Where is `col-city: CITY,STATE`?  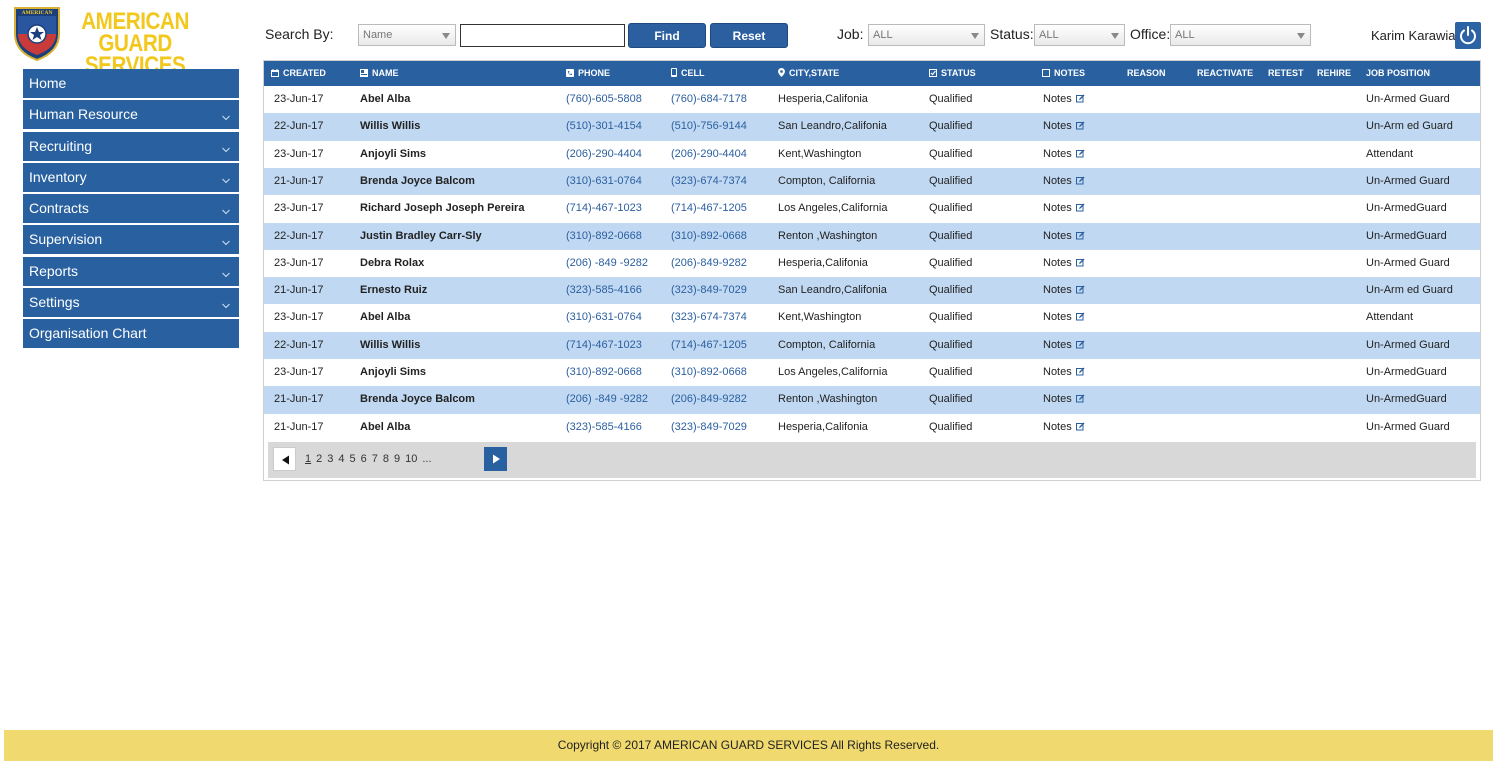
col-city: CITY,STATE is located at coordinates (808, 73).